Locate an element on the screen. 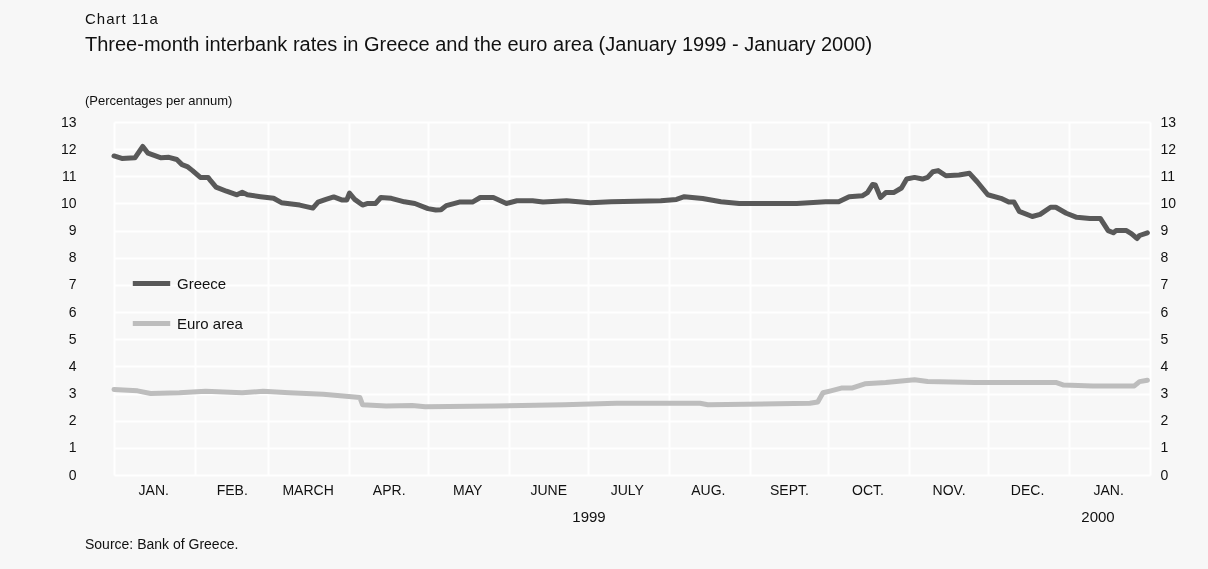 Image resolution: width=1208 pixels, height=569 pixels. x-tick-label: MAY is located at coordinates (468, 489).